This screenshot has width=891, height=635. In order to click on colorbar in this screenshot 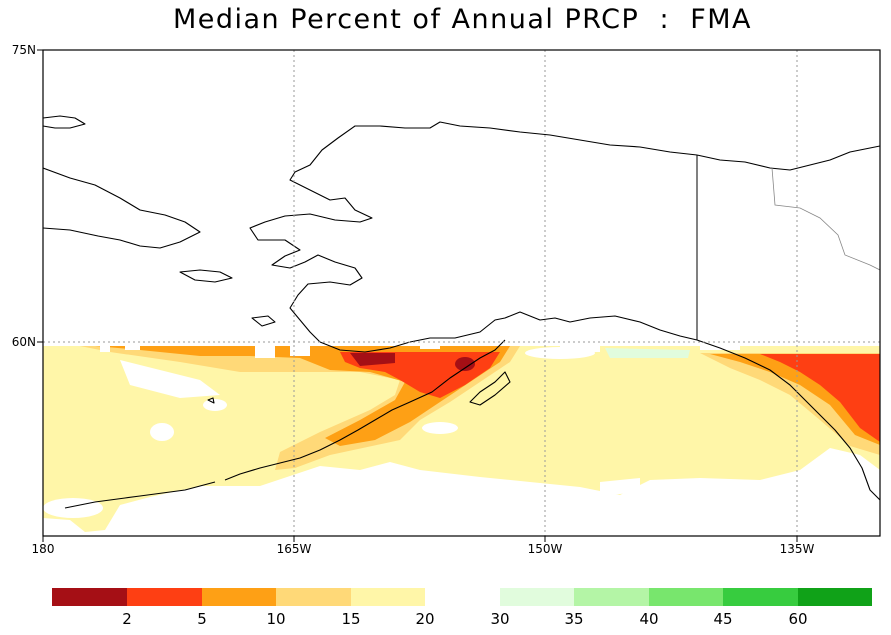, I will do `click(462, 597)`.